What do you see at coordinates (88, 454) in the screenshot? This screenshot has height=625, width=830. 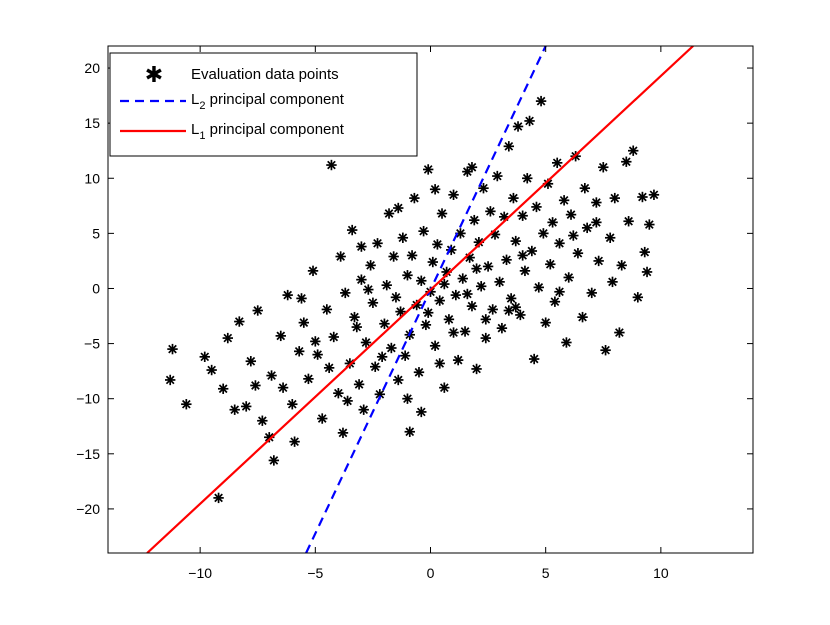 I see `y-tick-label: −15` at bounding box center [88, 454].